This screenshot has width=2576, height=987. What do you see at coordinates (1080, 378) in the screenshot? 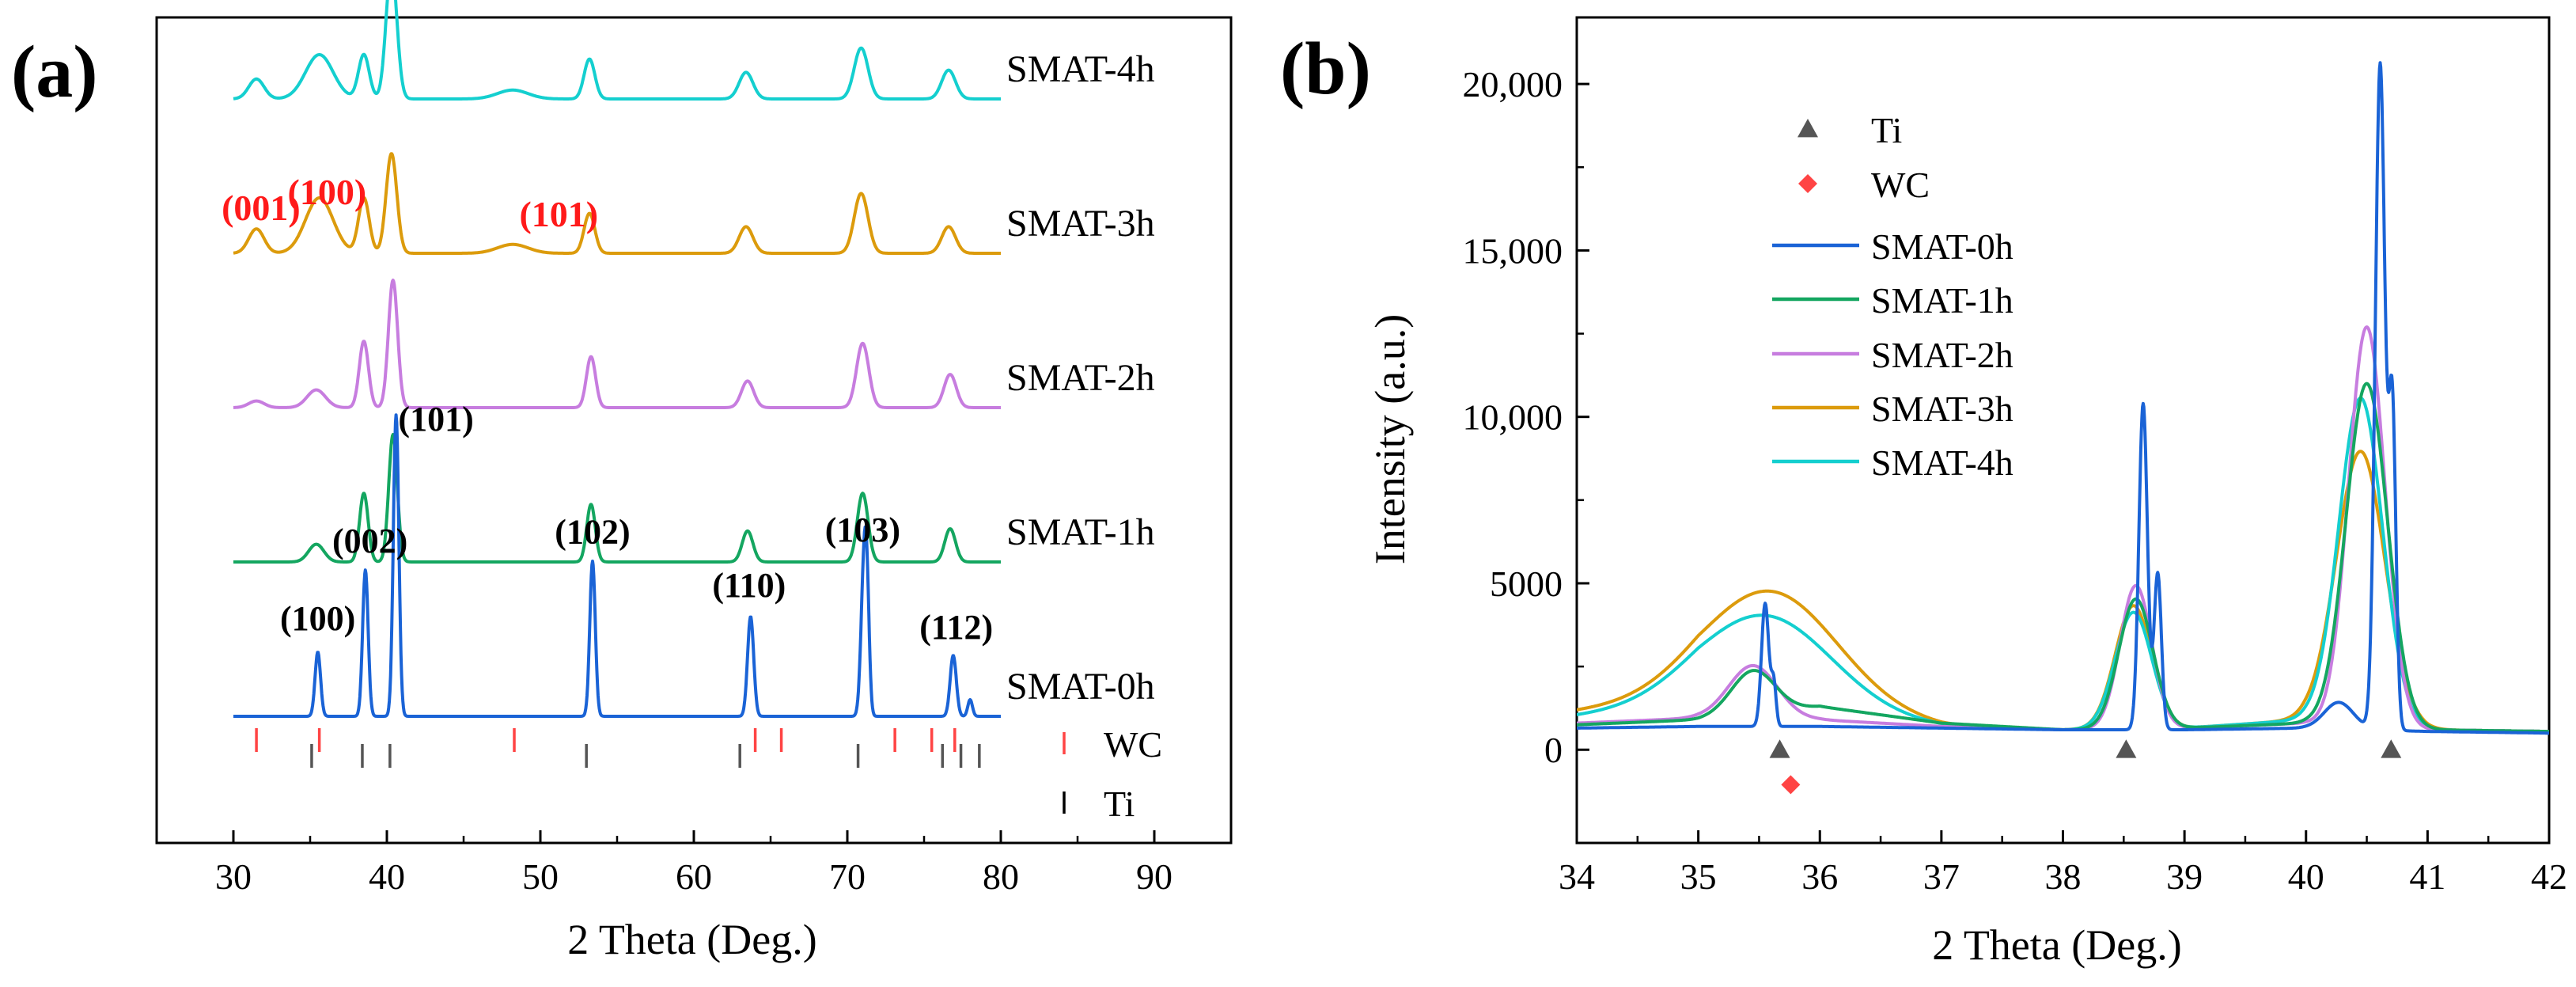
I see `series-label-smat-2h: SMAT-2h` at bounding box center [1080, 378].